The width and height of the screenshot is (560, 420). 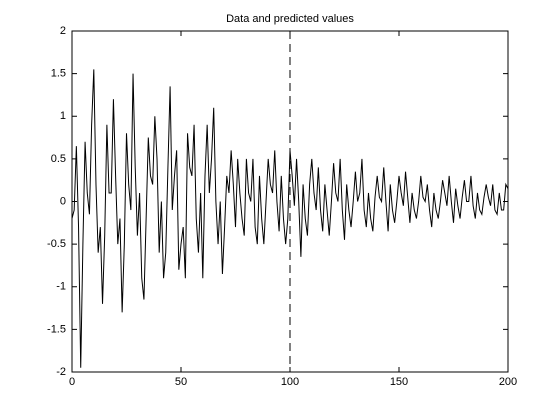 What do you see at coordinates (63, 201) in the screenshot?
I see `y-tick-label: 0` at bounding box center [63, 201].